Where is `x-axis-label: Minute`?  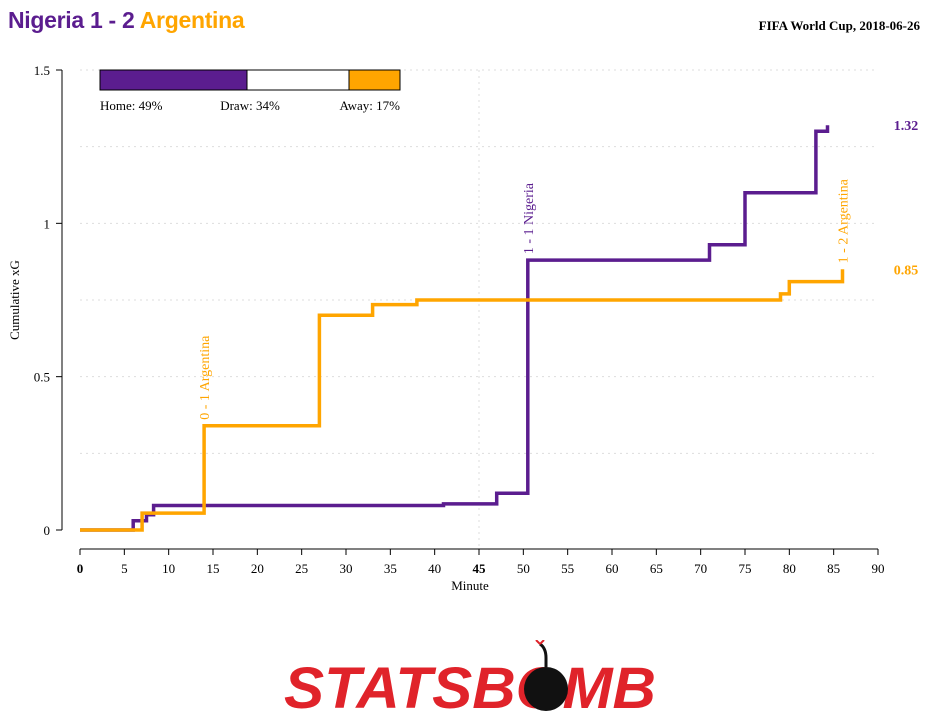 x-axis-label: Minute is located at coordinates (470, 585).